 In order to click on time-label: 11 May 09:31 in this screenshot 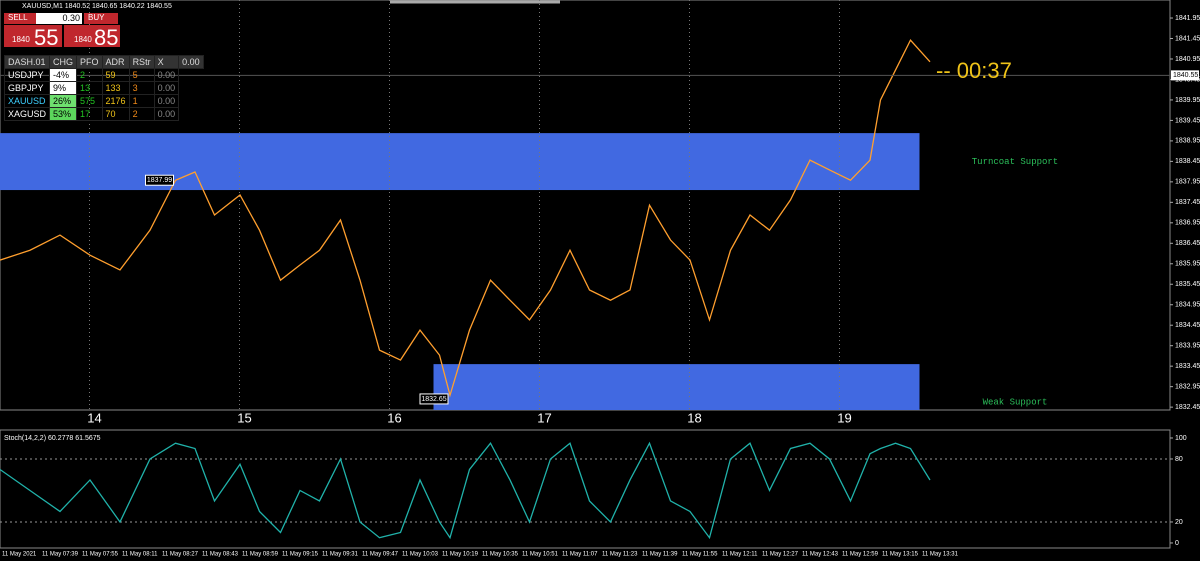, I will do `click(340, 555)`.